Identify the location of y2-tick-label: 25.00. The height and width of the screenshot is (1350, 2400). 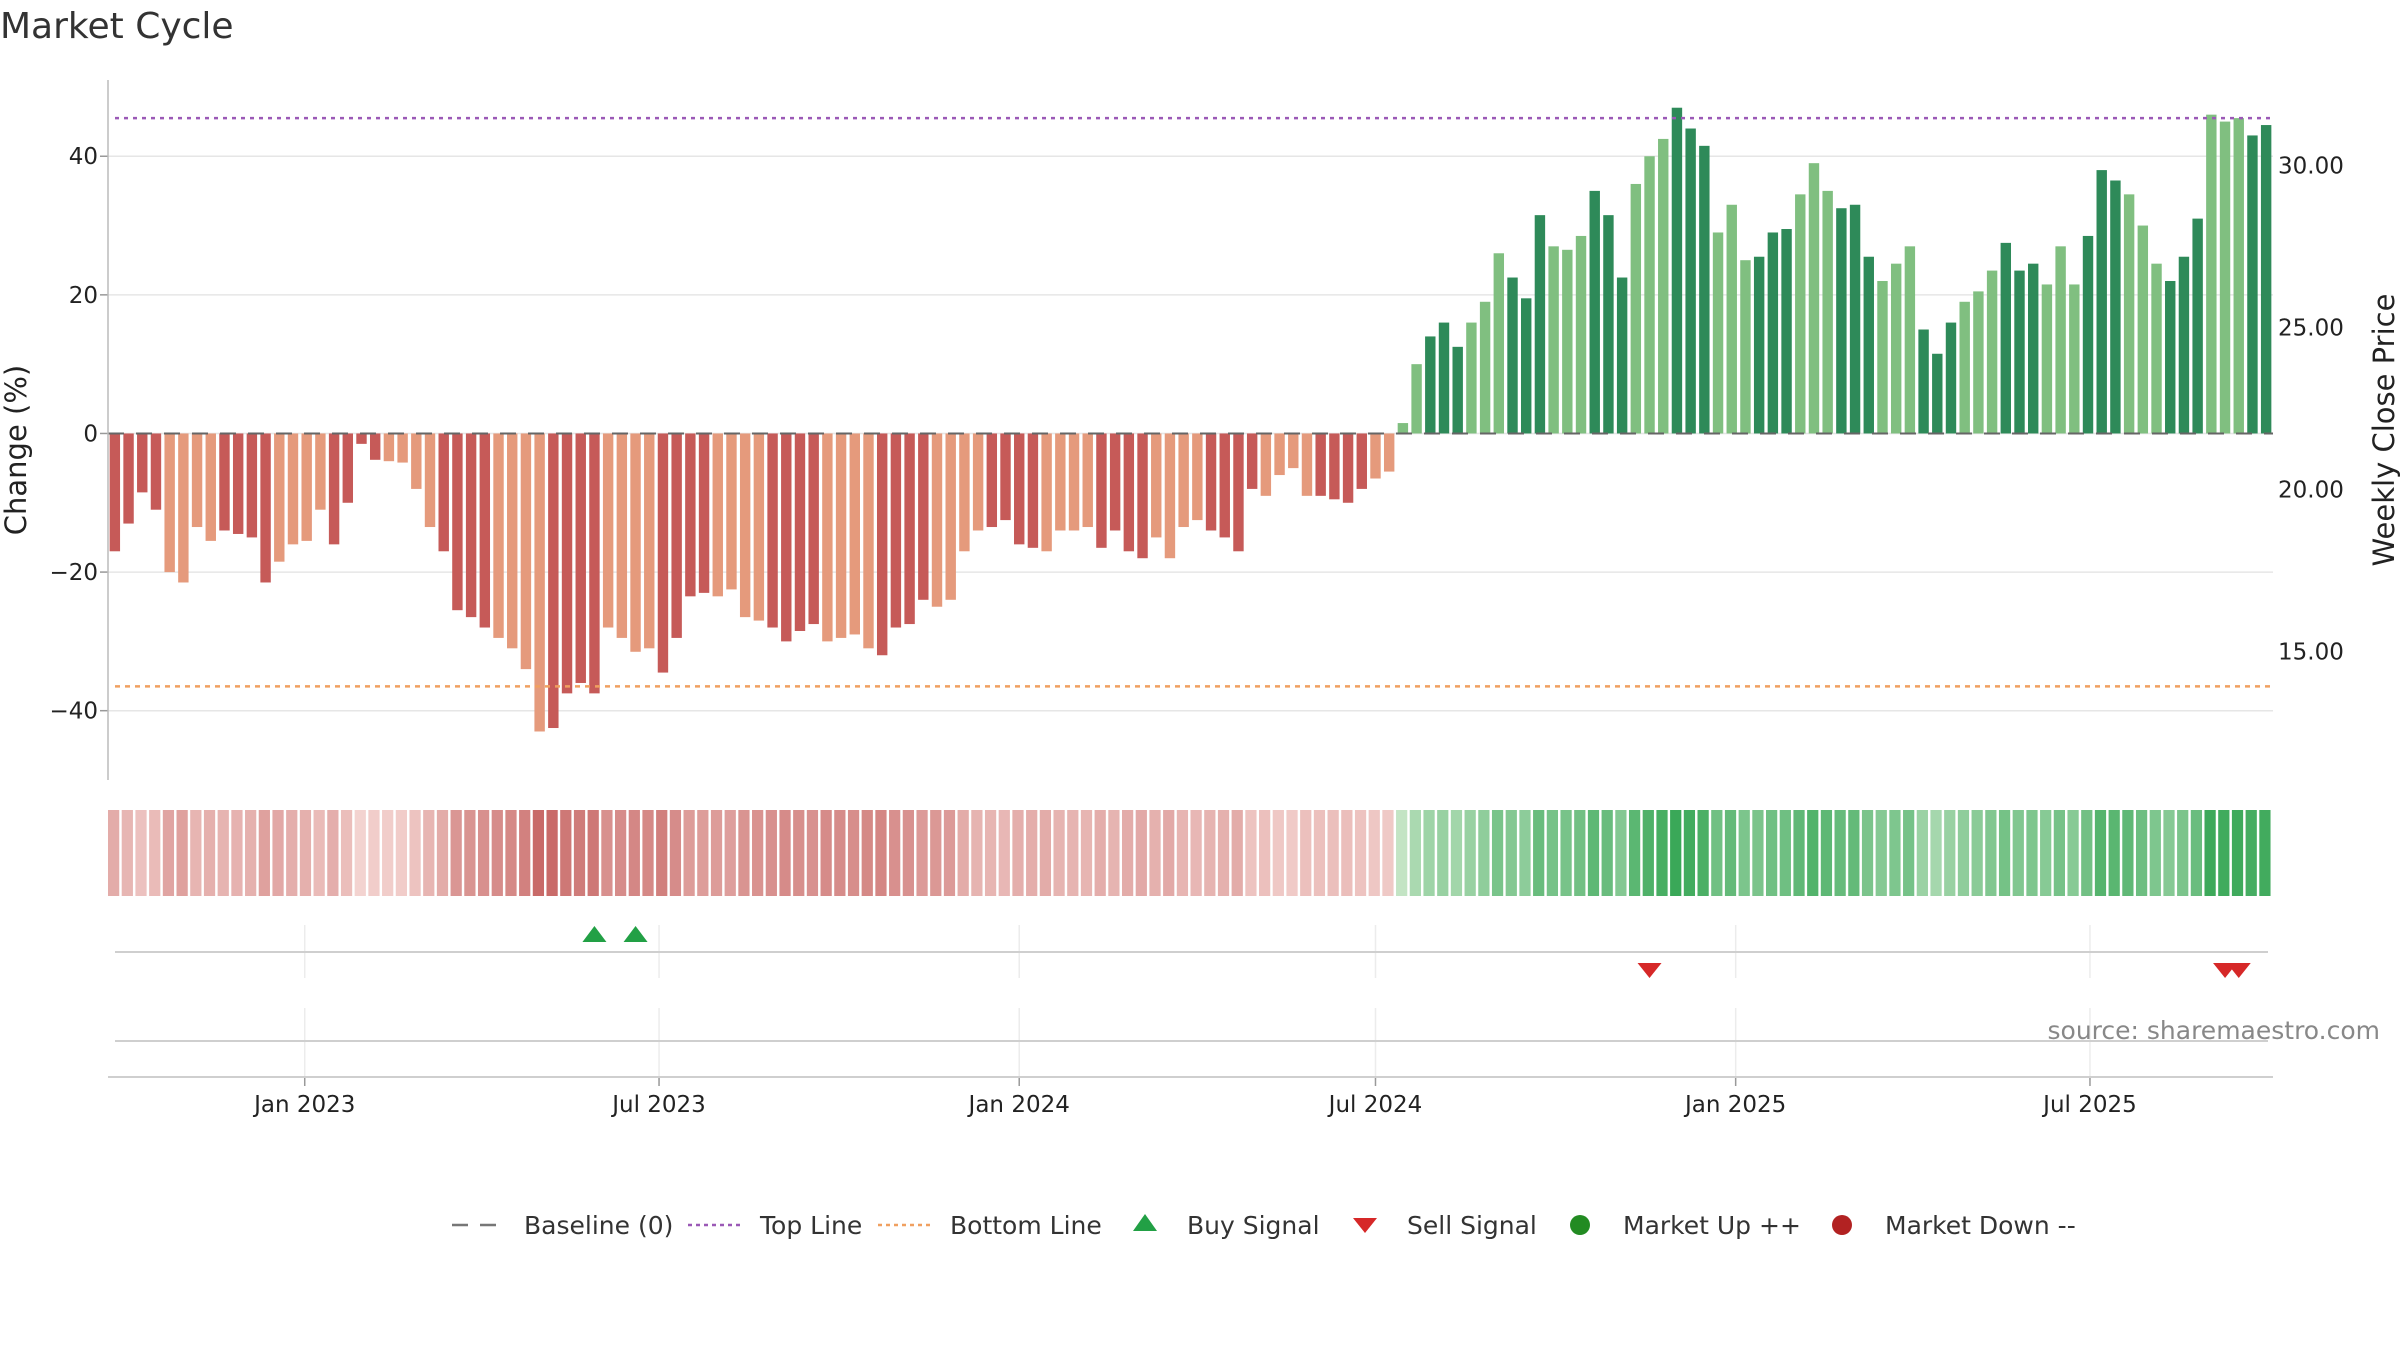
(2311, 328).